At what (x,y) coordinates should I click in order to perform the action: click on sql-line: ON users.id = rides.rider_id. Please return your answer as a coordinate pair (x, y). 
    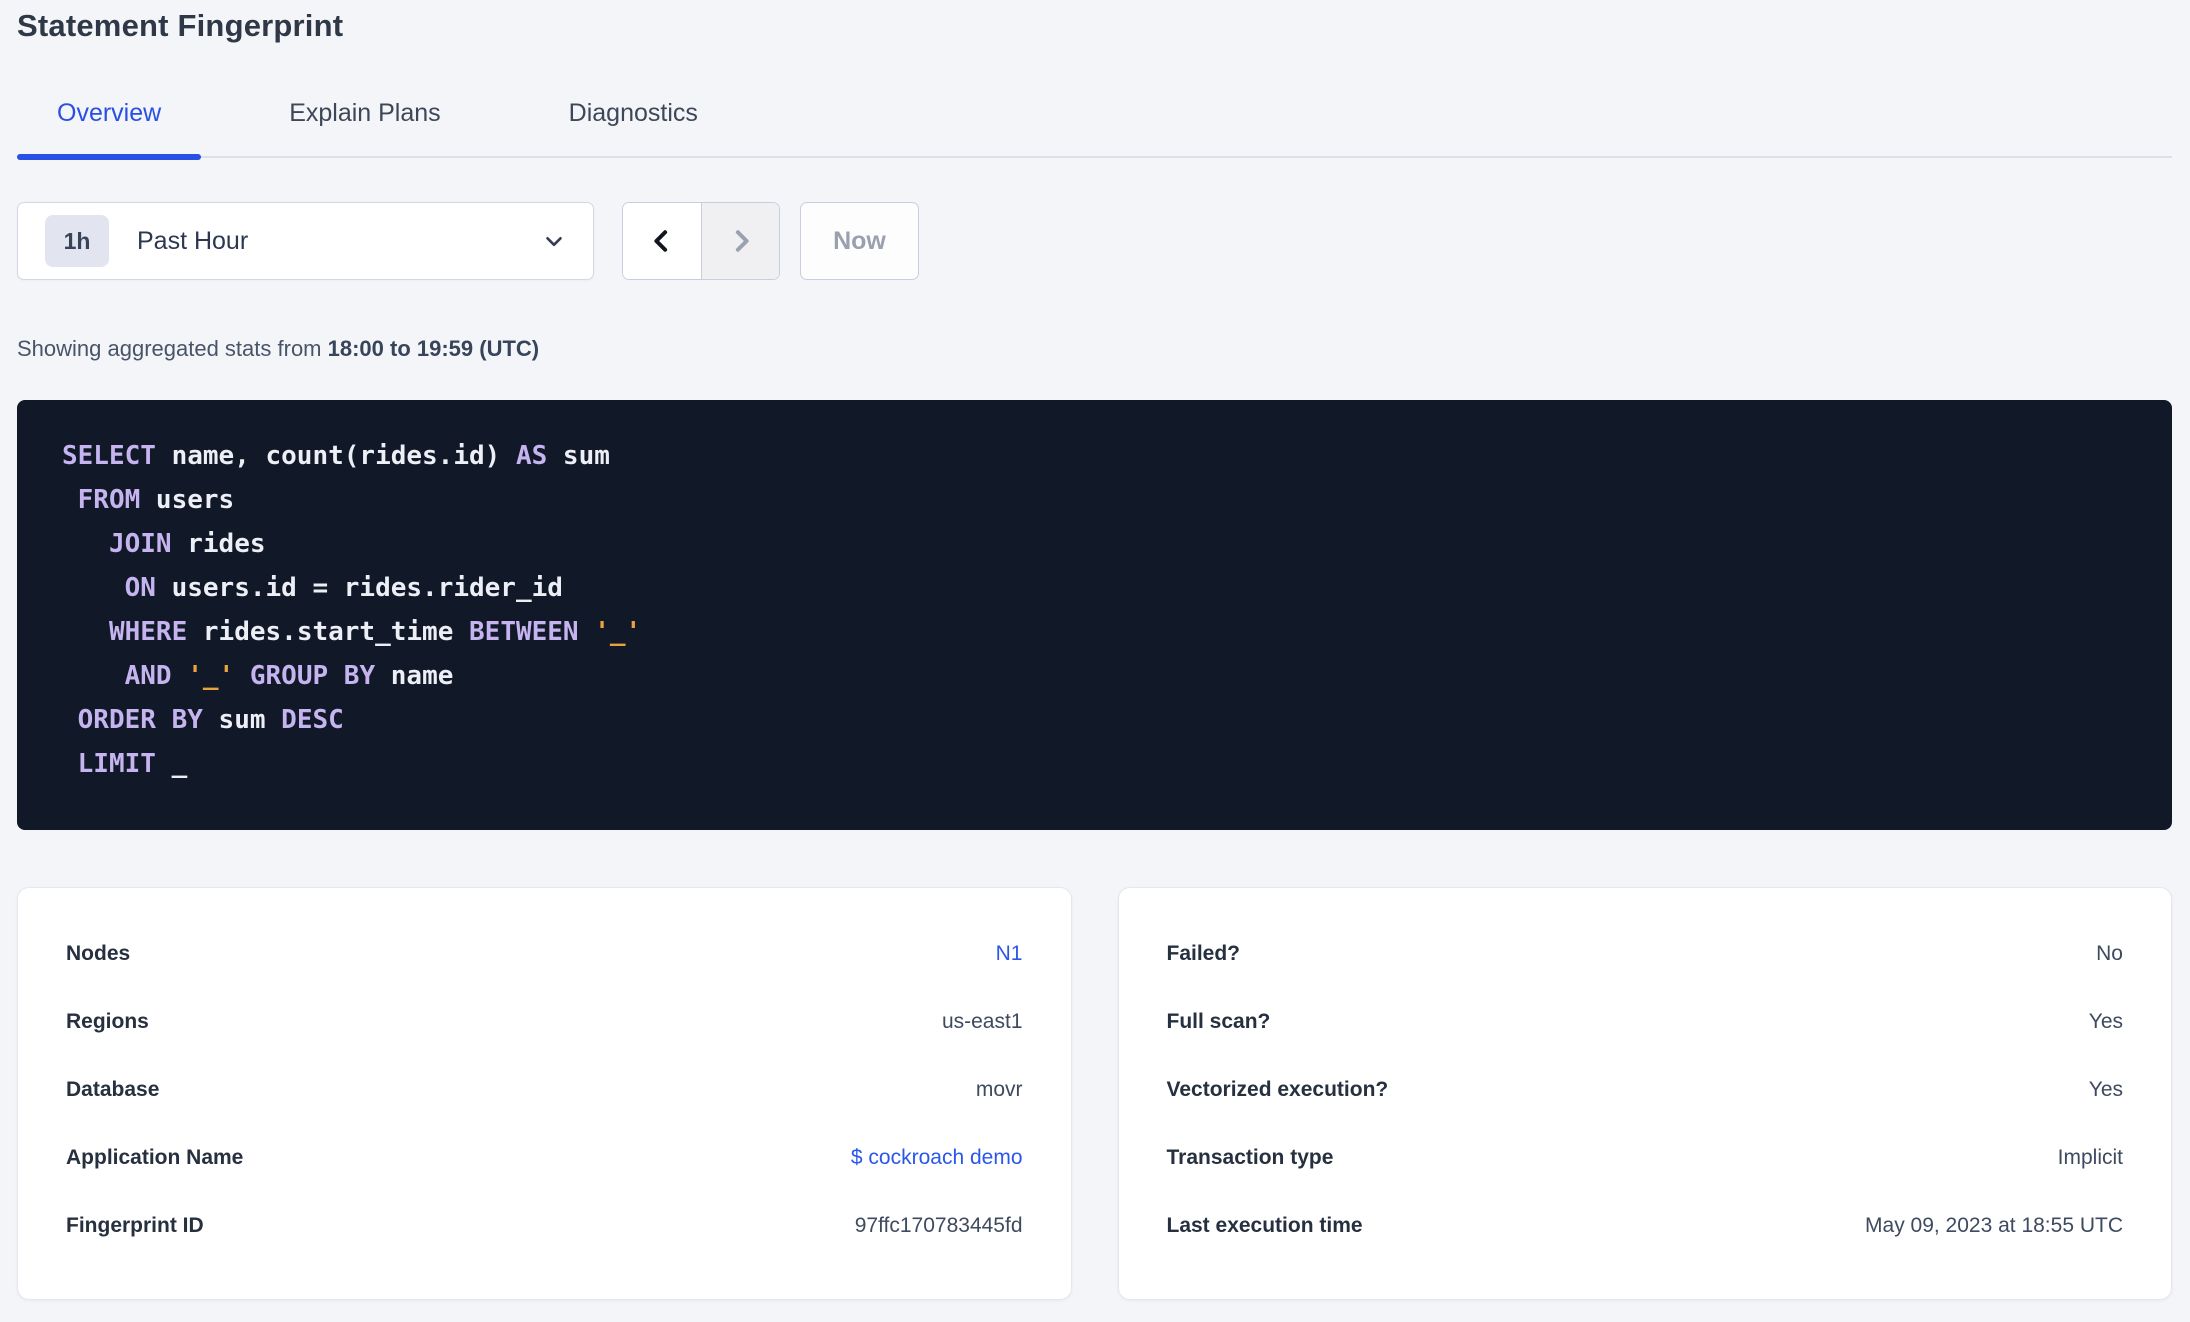
    Looking at the image, I should click on (1097, 588).